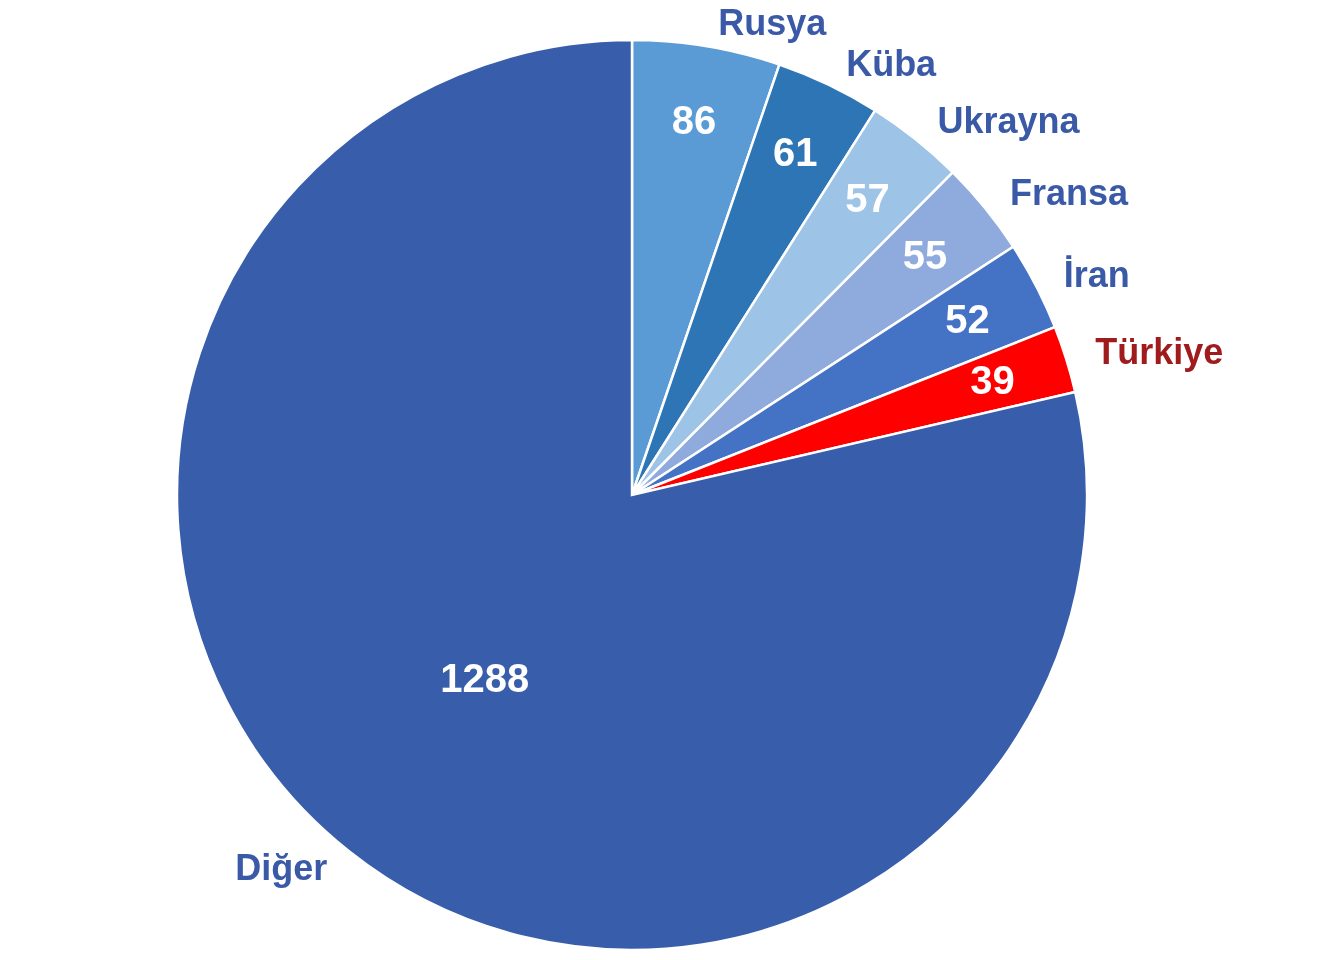  I want to click on data-label: 86, so click(694, 120).